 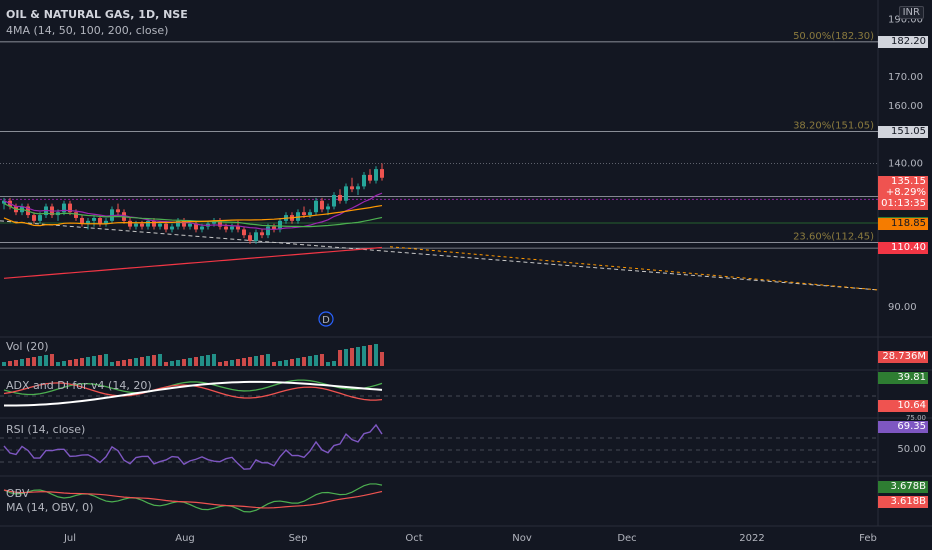 I want to click on ma200-line, so click(x=193, y=262).